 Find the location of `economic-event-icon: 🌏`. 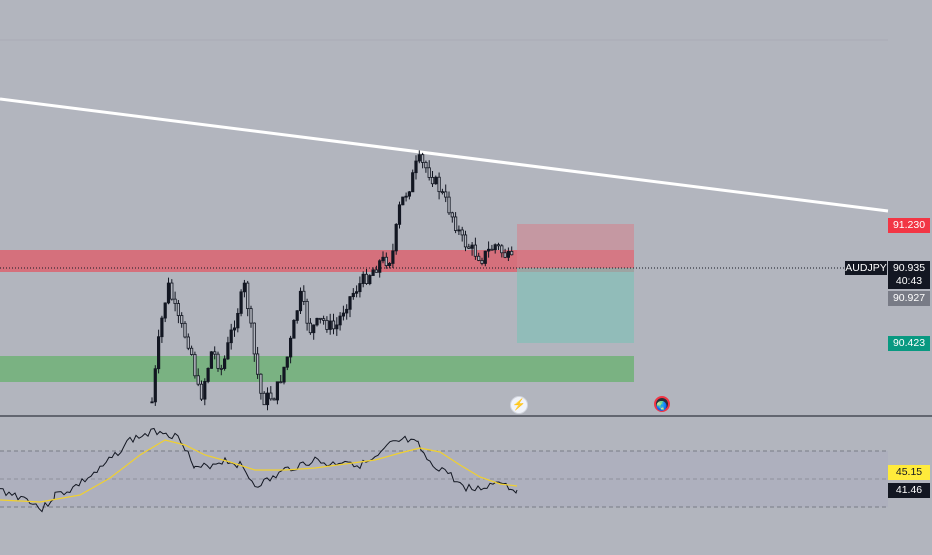

economic-event-icon: 🌏 is located at coordinates (662, 404).